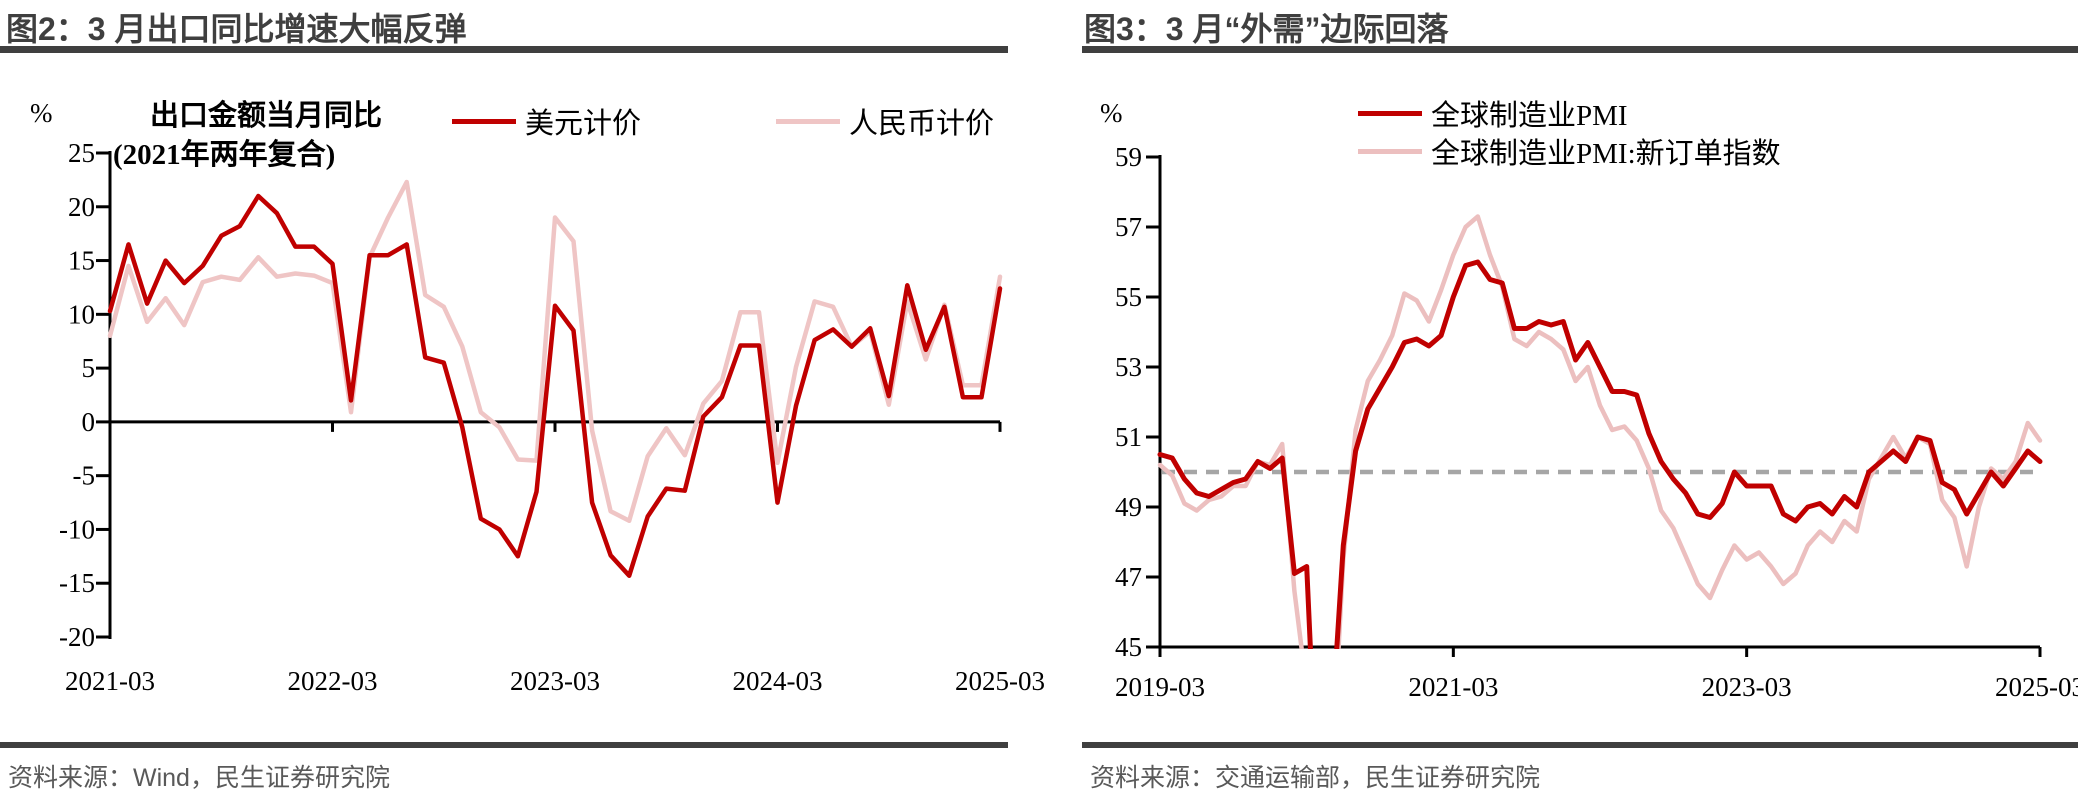 This screenshot has width=2078, height=797. I want to click on legend-label-pmi: 全球制造业PMI, so click(1529, 116).